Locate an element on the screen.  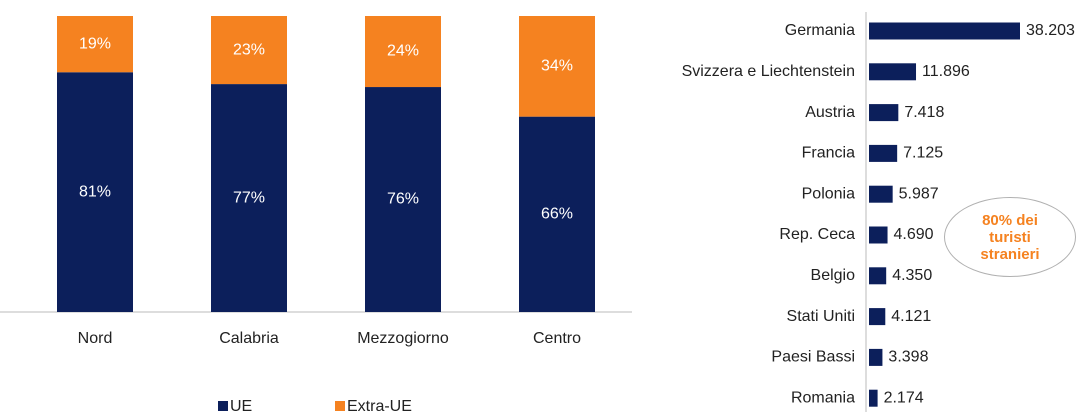
value-label: 19% is located at coordinates (95, 43).